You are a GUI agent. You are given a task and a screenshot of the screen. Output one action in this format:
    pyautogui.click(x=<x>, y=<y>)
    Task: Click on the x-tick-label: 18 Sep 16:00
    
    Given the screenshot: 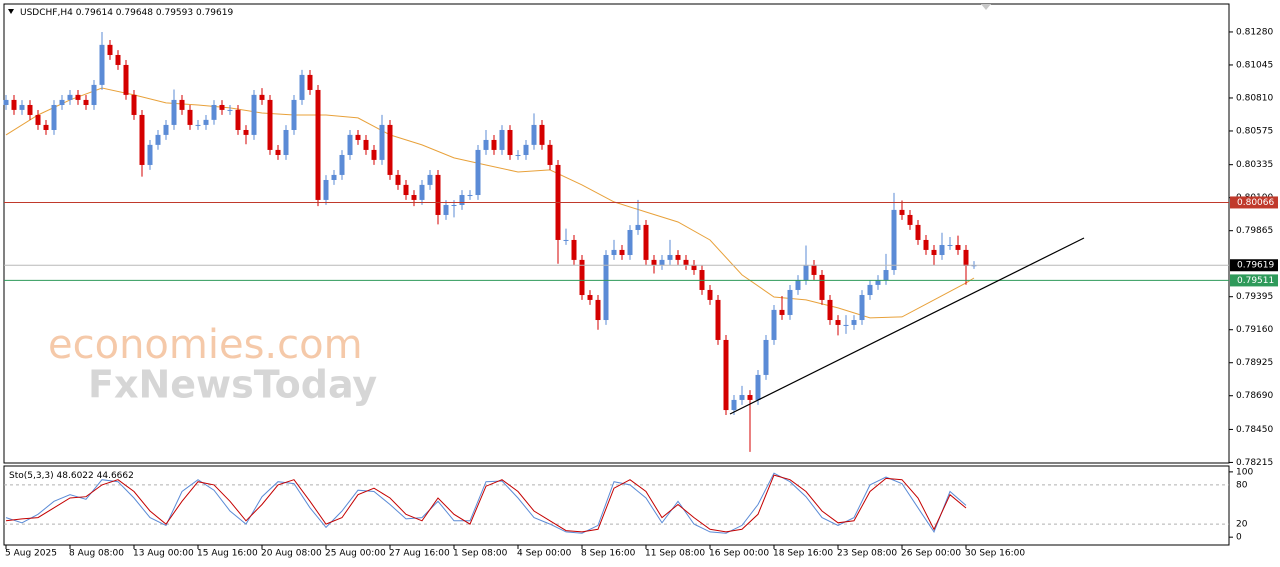 What is the action you would take?
    pyautogui.click(x=803, y=554)
    